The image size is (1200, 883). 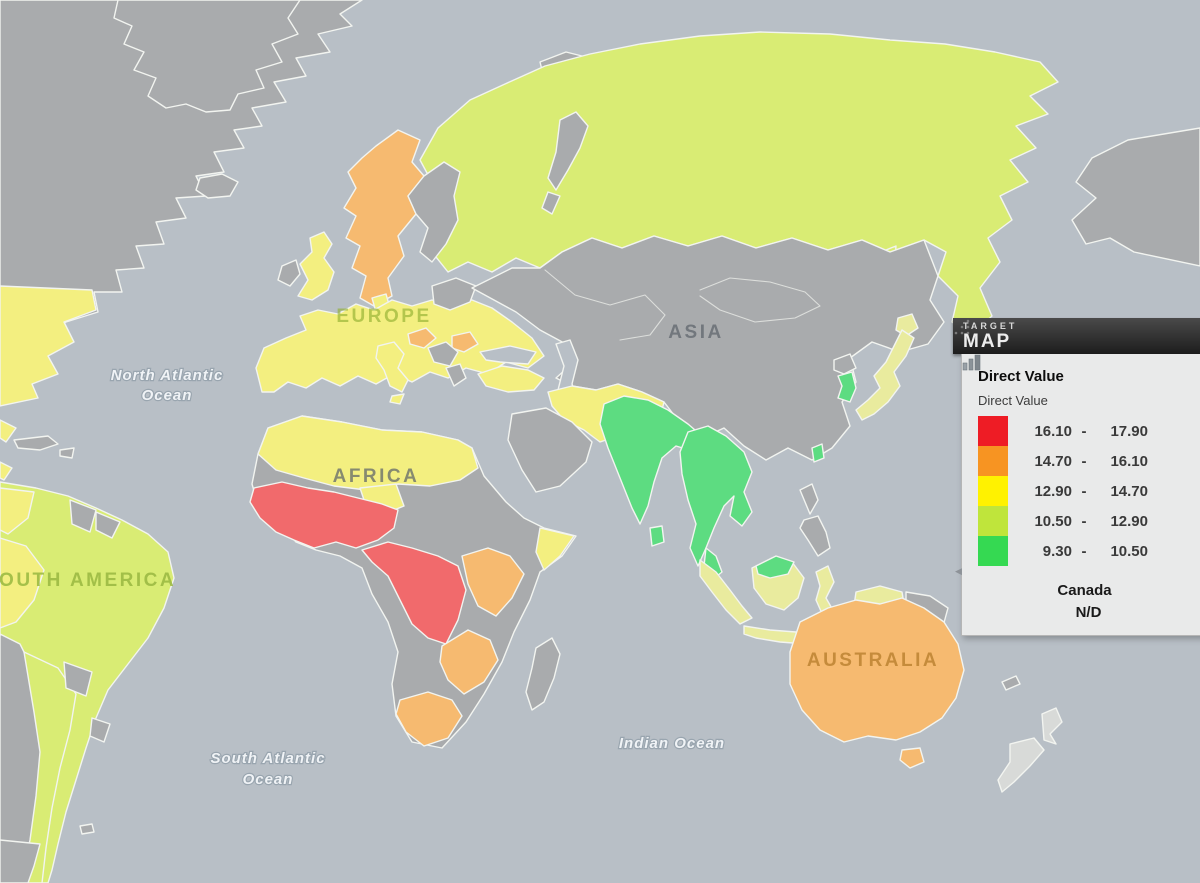 I want to click on region-argentina, so click(x=48, y=767).